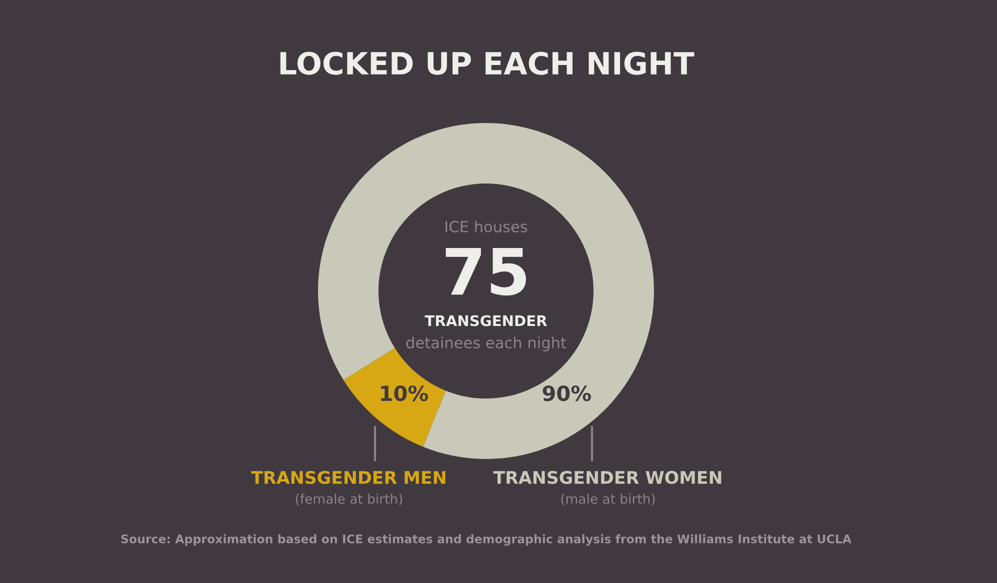 The height and width of the screenshot is (583, 997). I want to click on text: TRANSGENDER, so click(486, 320).